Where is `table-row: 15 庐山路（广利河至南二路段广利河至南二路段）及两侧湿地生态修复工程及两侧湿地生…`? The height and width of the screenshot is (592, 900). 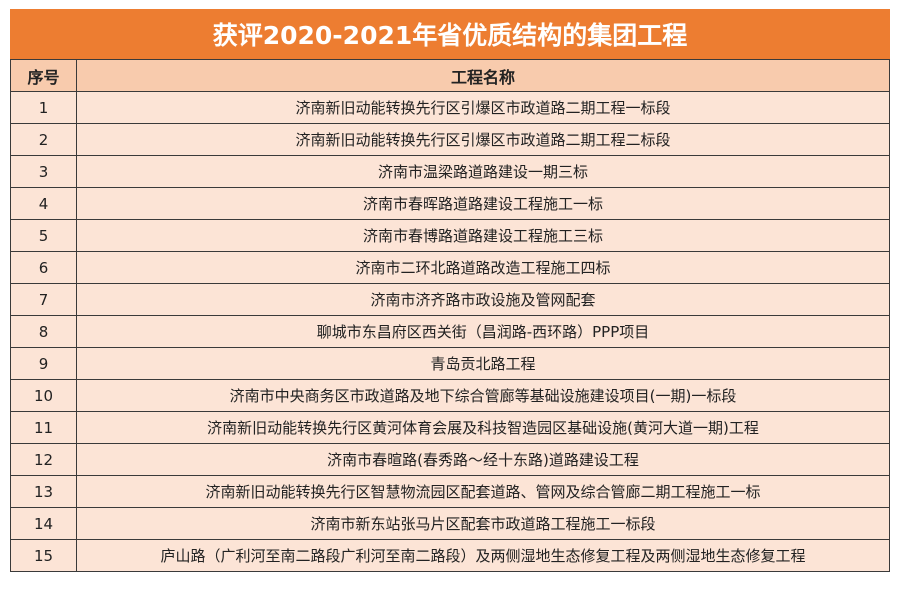
table-row: 15 庐山路（广利河至南二路段广利河至南二路段）及两侧湿地生态修复工程及两侧湿地生… is located at coordinates (450, 555).